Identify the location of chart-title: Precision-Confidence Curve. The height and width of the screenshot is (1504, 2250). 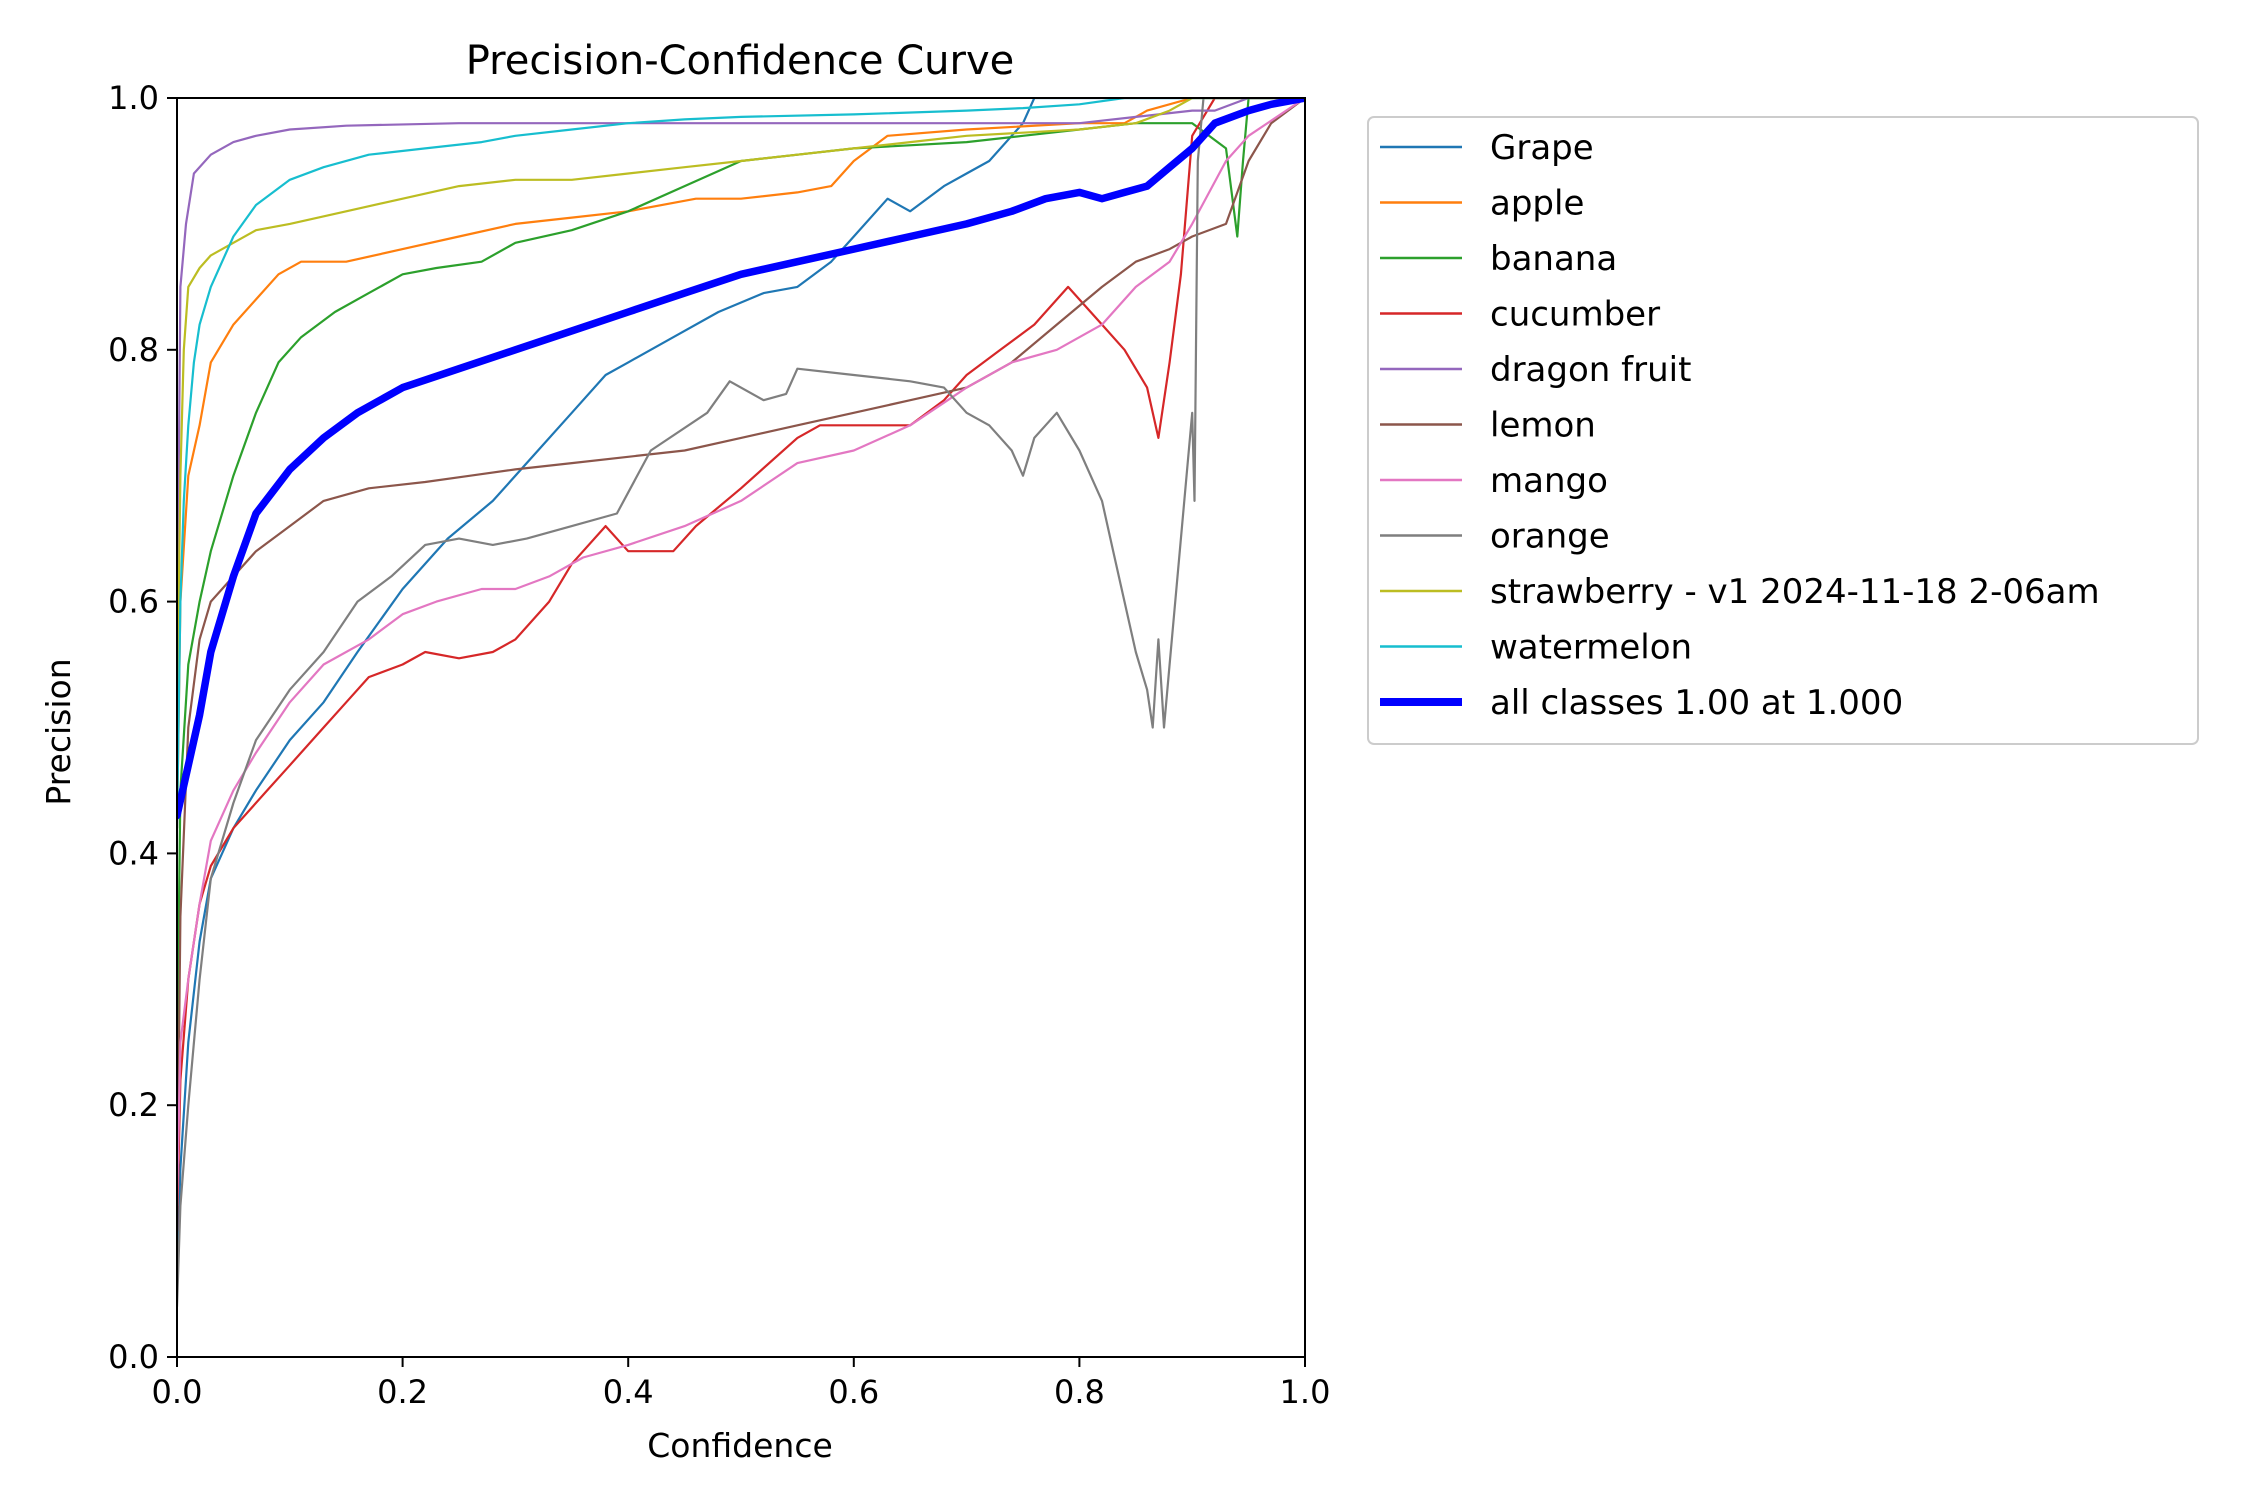
(740, 61).